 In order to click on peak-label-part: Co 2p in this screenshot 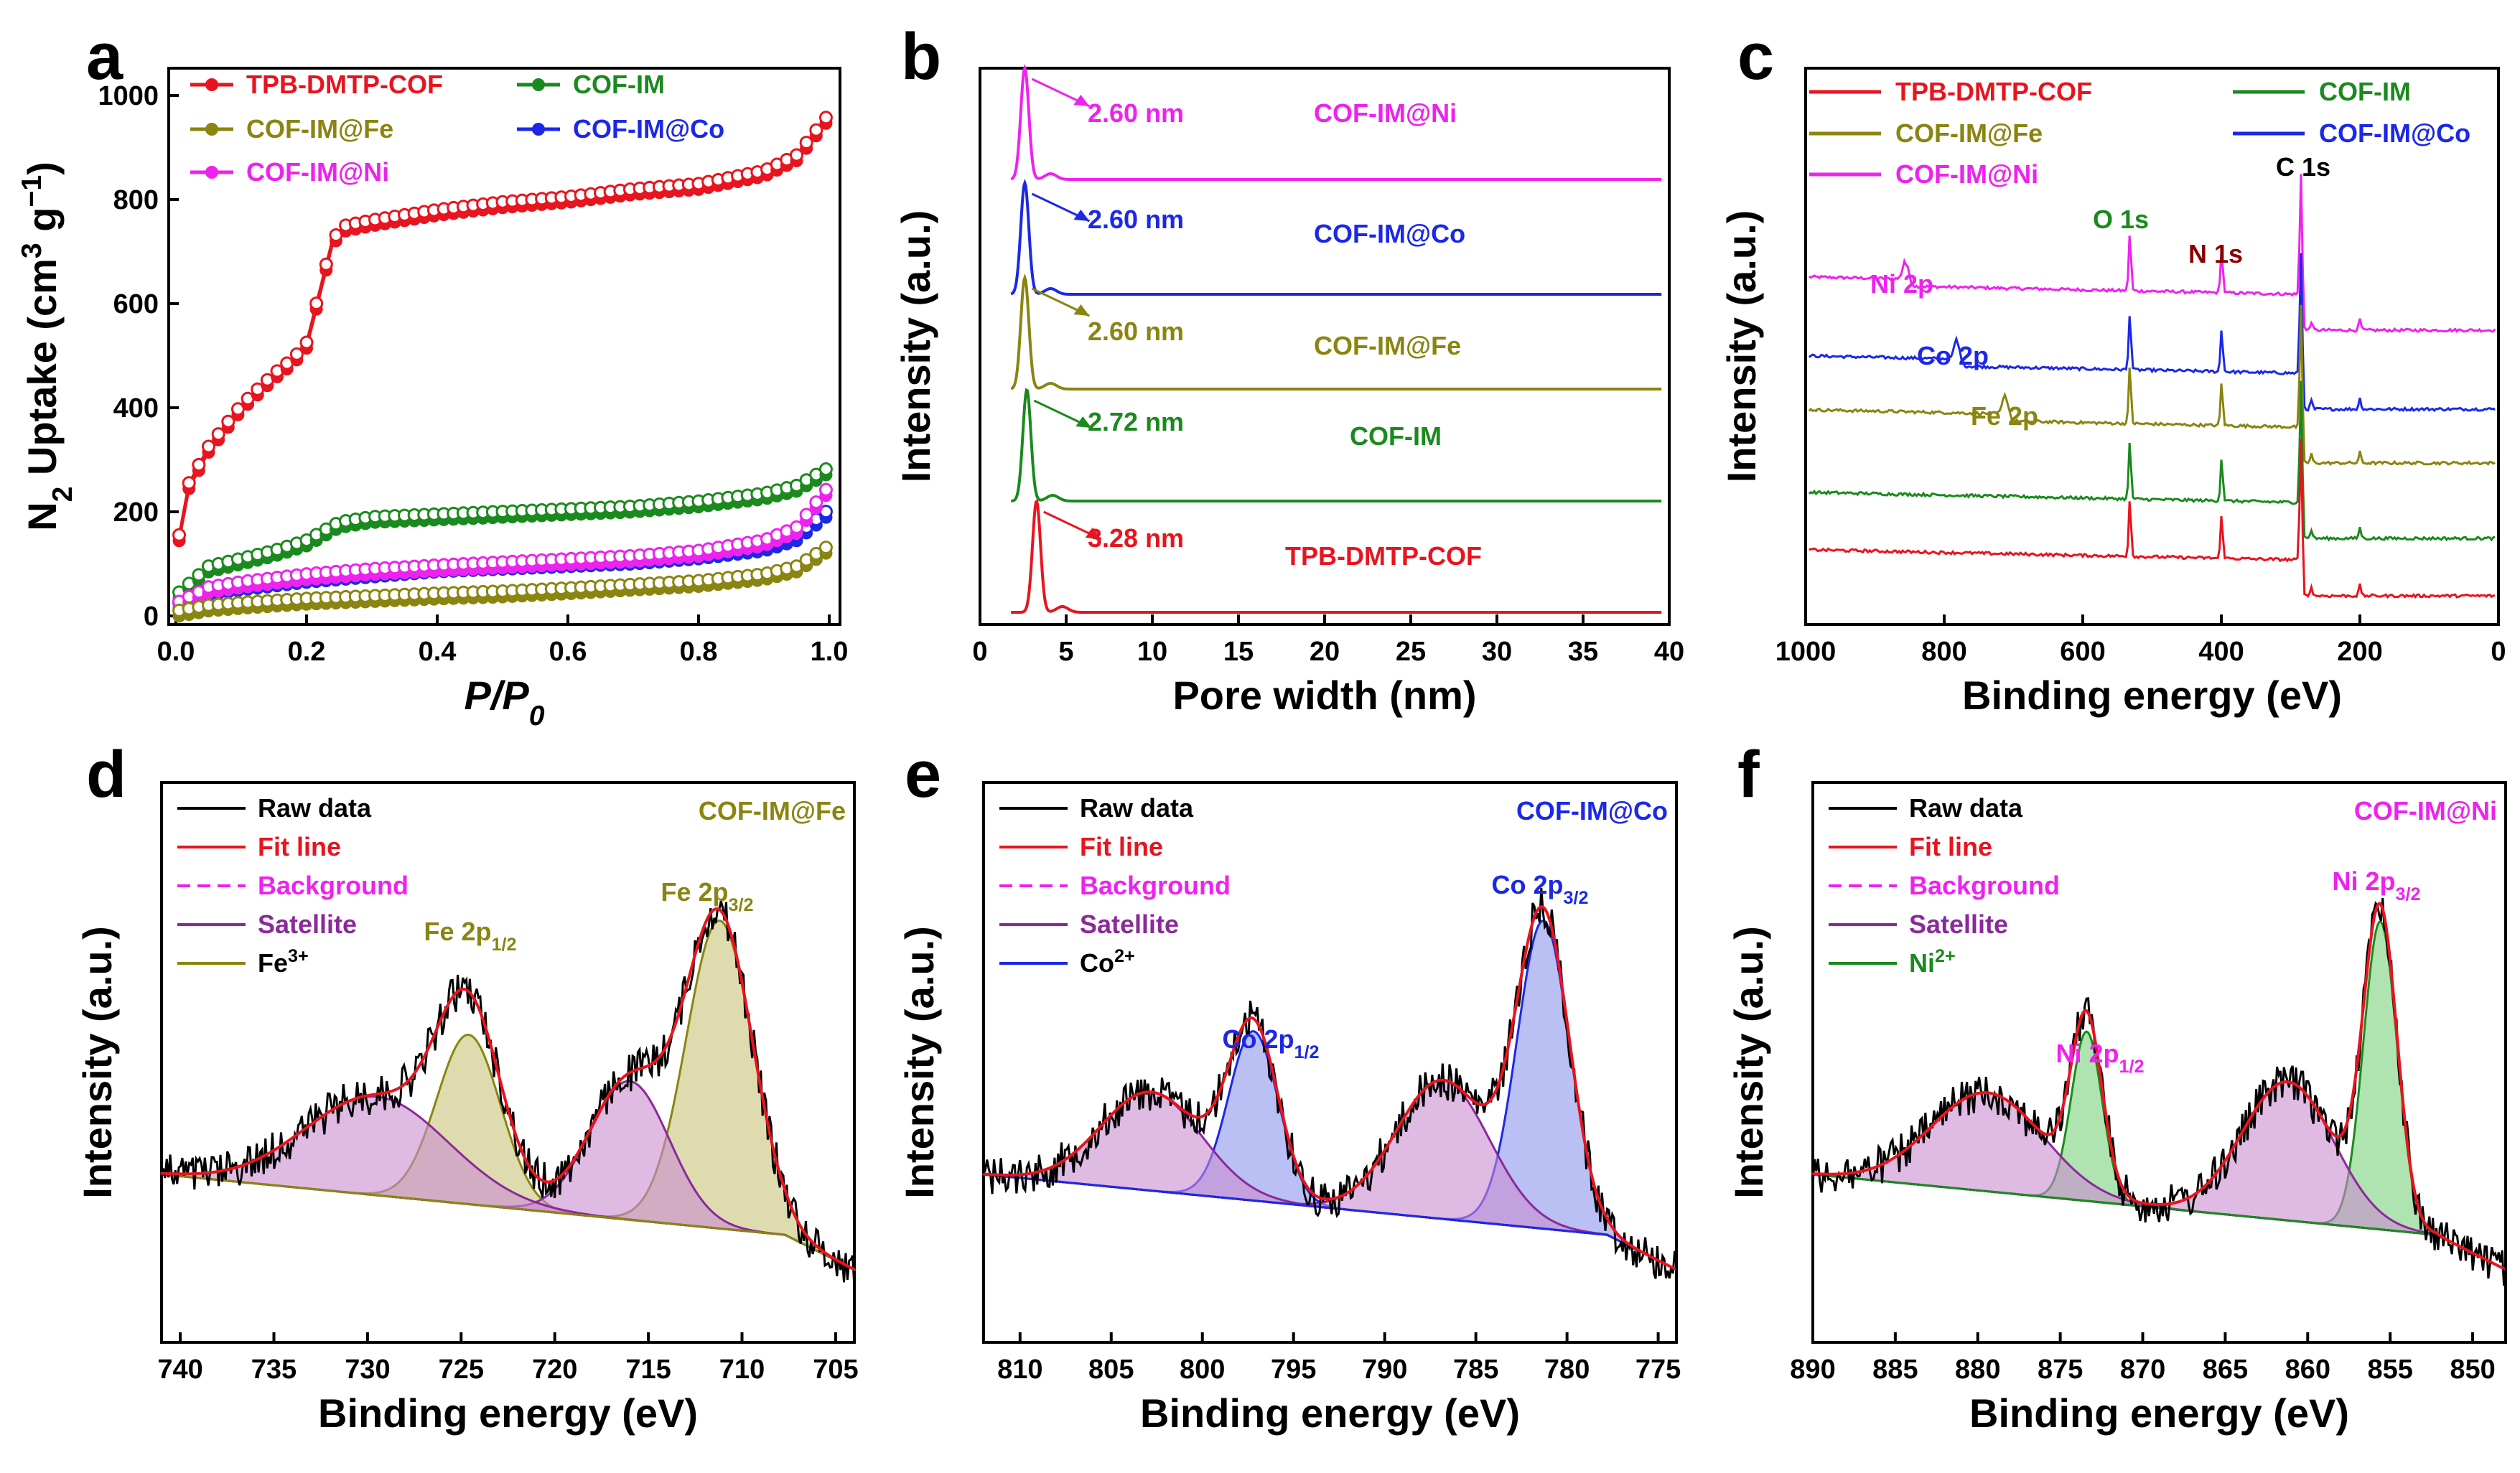, I will do `click(1527, 884)`.